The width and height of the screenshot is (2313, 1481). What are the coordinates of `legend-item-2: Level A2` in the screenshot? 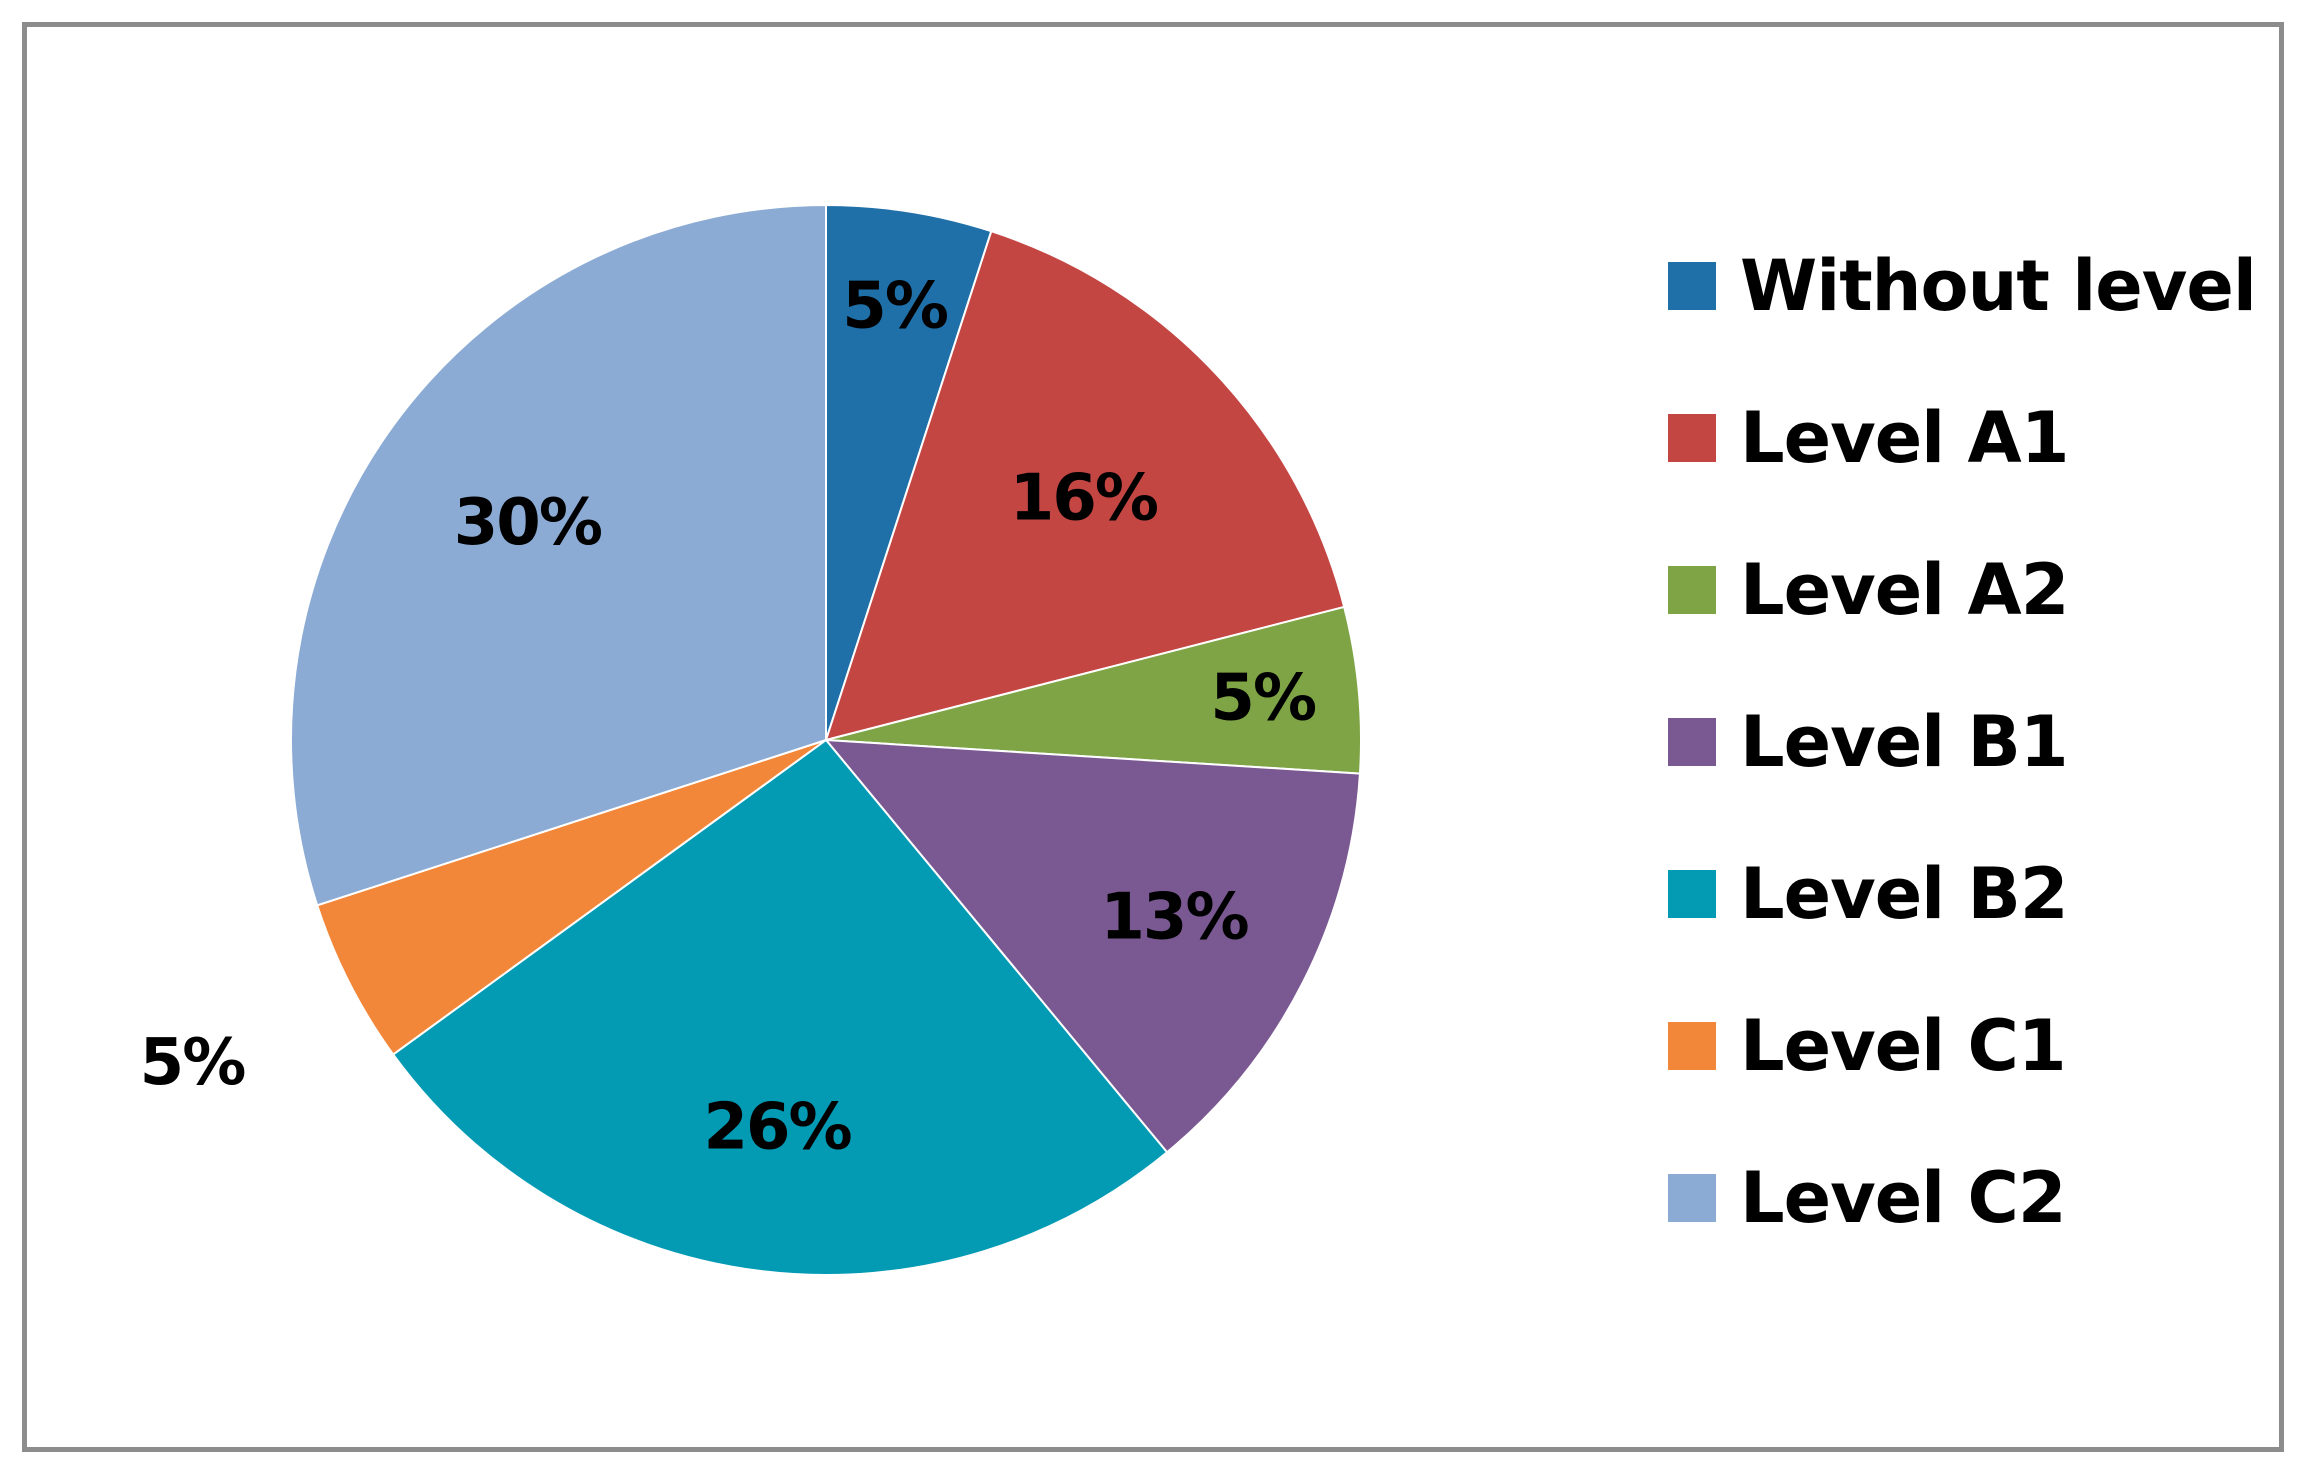 It's located at (1868, 590).